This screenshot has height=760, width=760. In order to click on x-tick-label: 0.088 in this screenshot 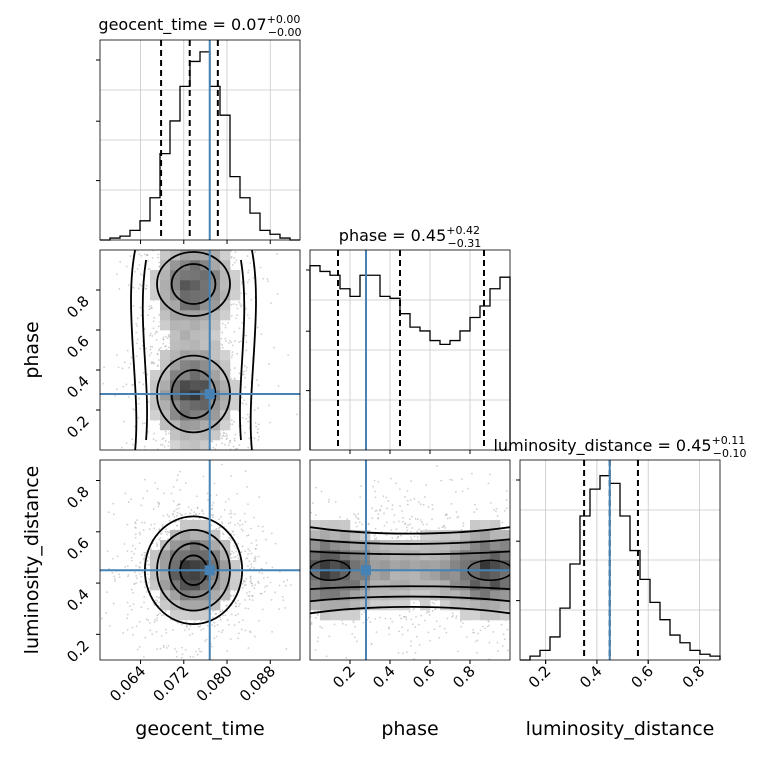, I will do `click(257, 683)`.